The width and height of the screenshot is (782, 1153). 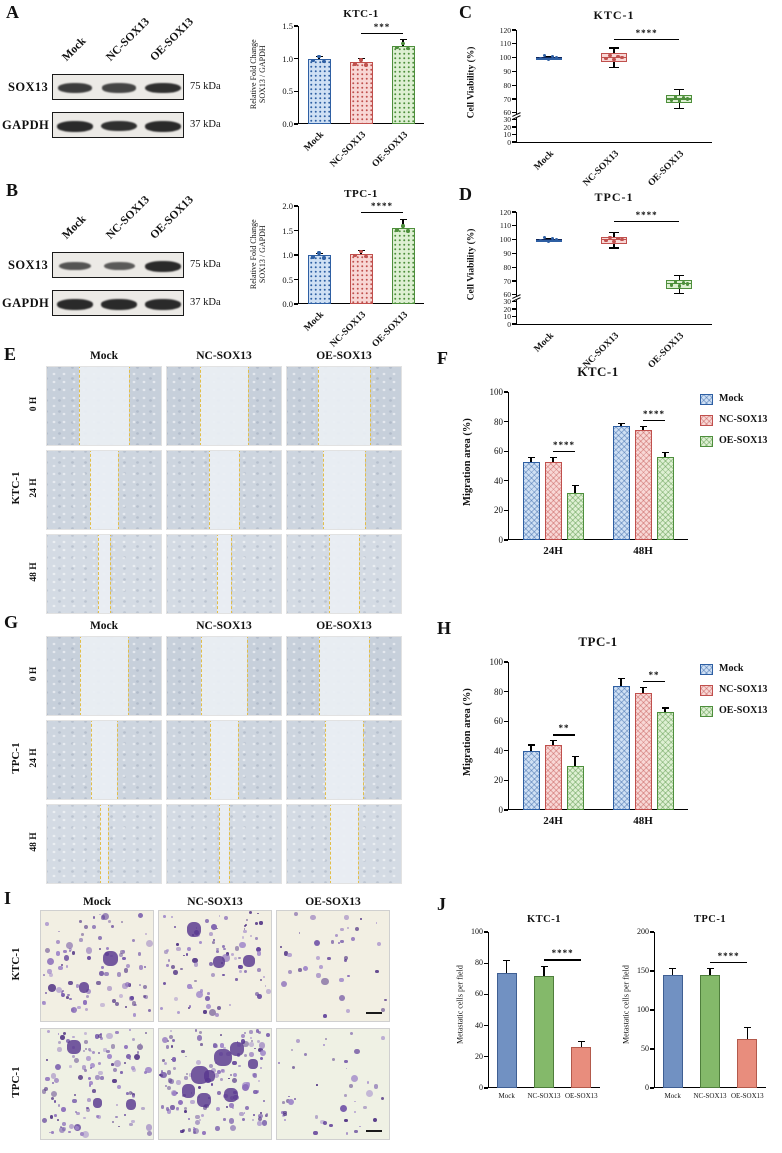 I want to click on y-tick-label: 120, so click(x=505, y=30).